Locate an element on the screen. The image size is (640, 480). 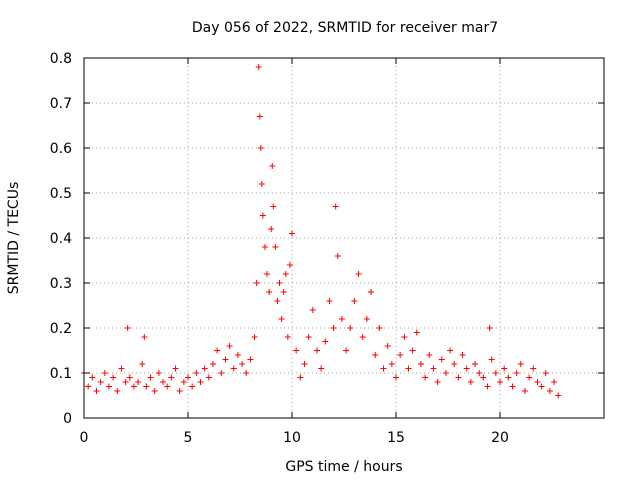
y-axis-label: SRMTID / TECUs is located at coordinates (14, 238).